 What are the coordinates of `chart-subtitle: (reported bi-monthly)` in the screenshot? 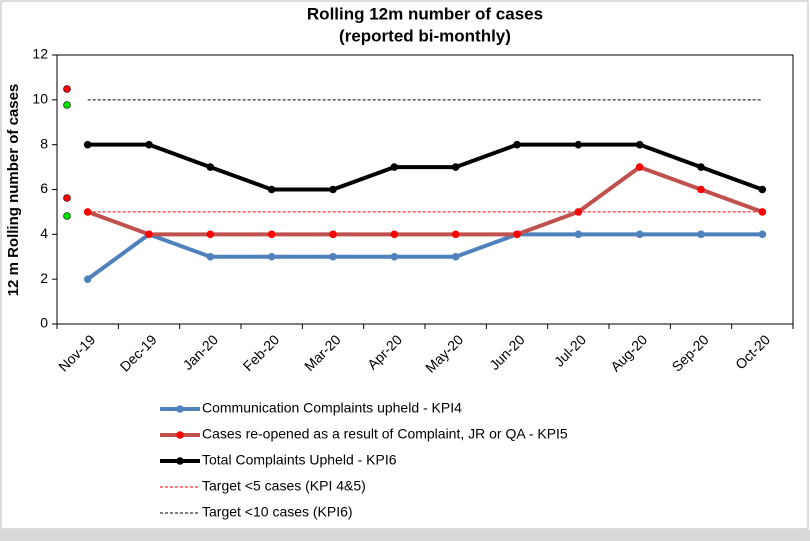 It's located at (425, 35).